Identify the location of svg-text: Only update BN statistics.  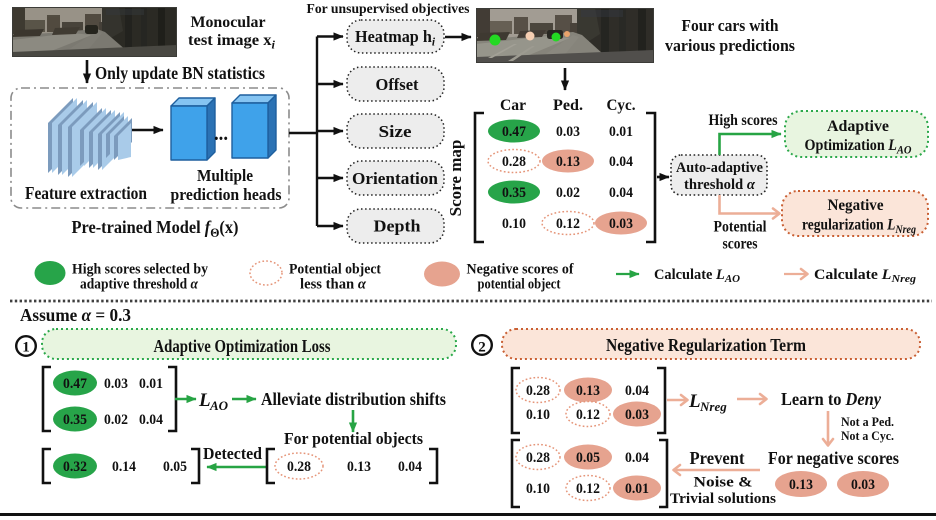
(180, 73).